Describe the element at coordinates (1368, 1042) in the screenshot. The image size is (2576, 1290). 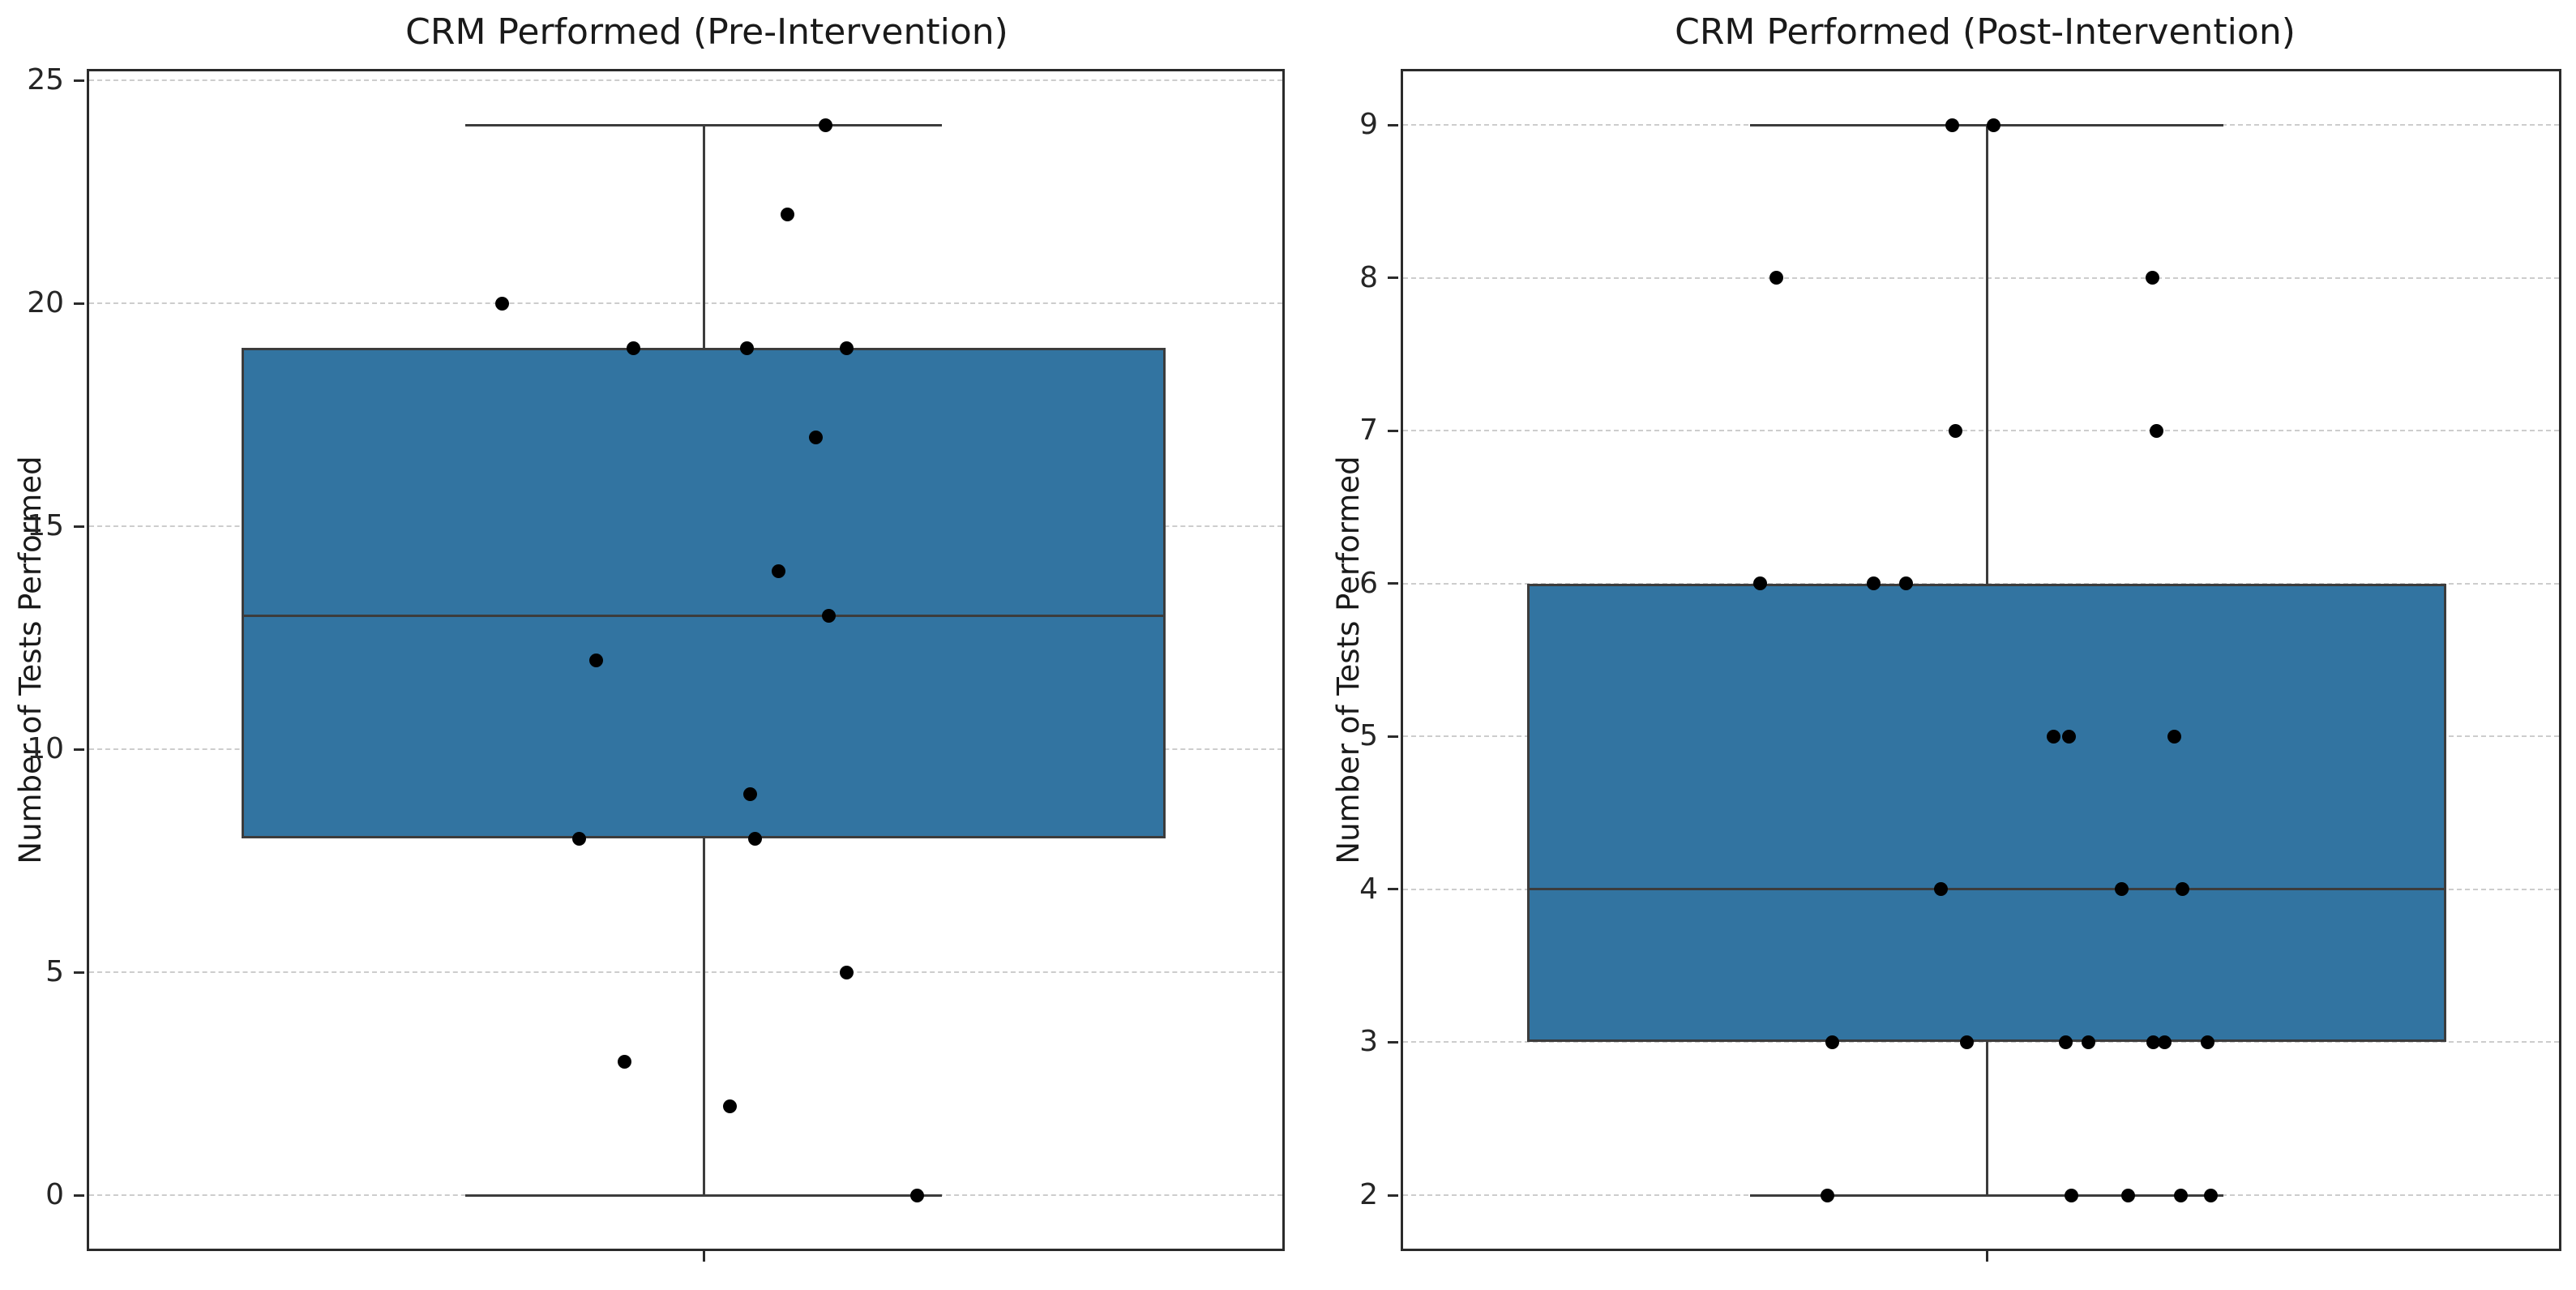
I see `ytick-label-3: 3` at that location.